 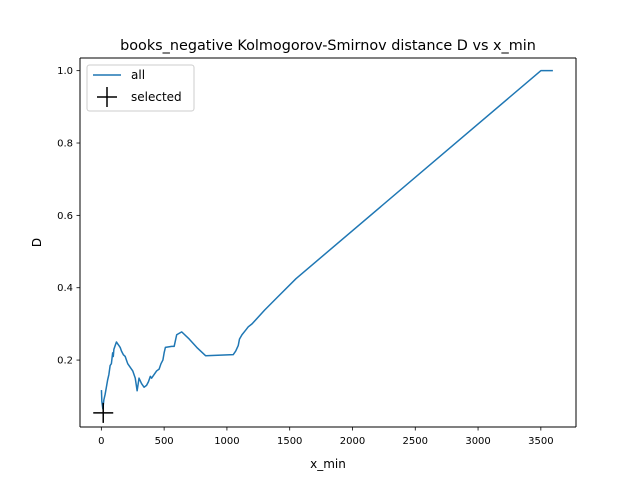 I want to click on legend: all selected, so click(x=140, y=88).